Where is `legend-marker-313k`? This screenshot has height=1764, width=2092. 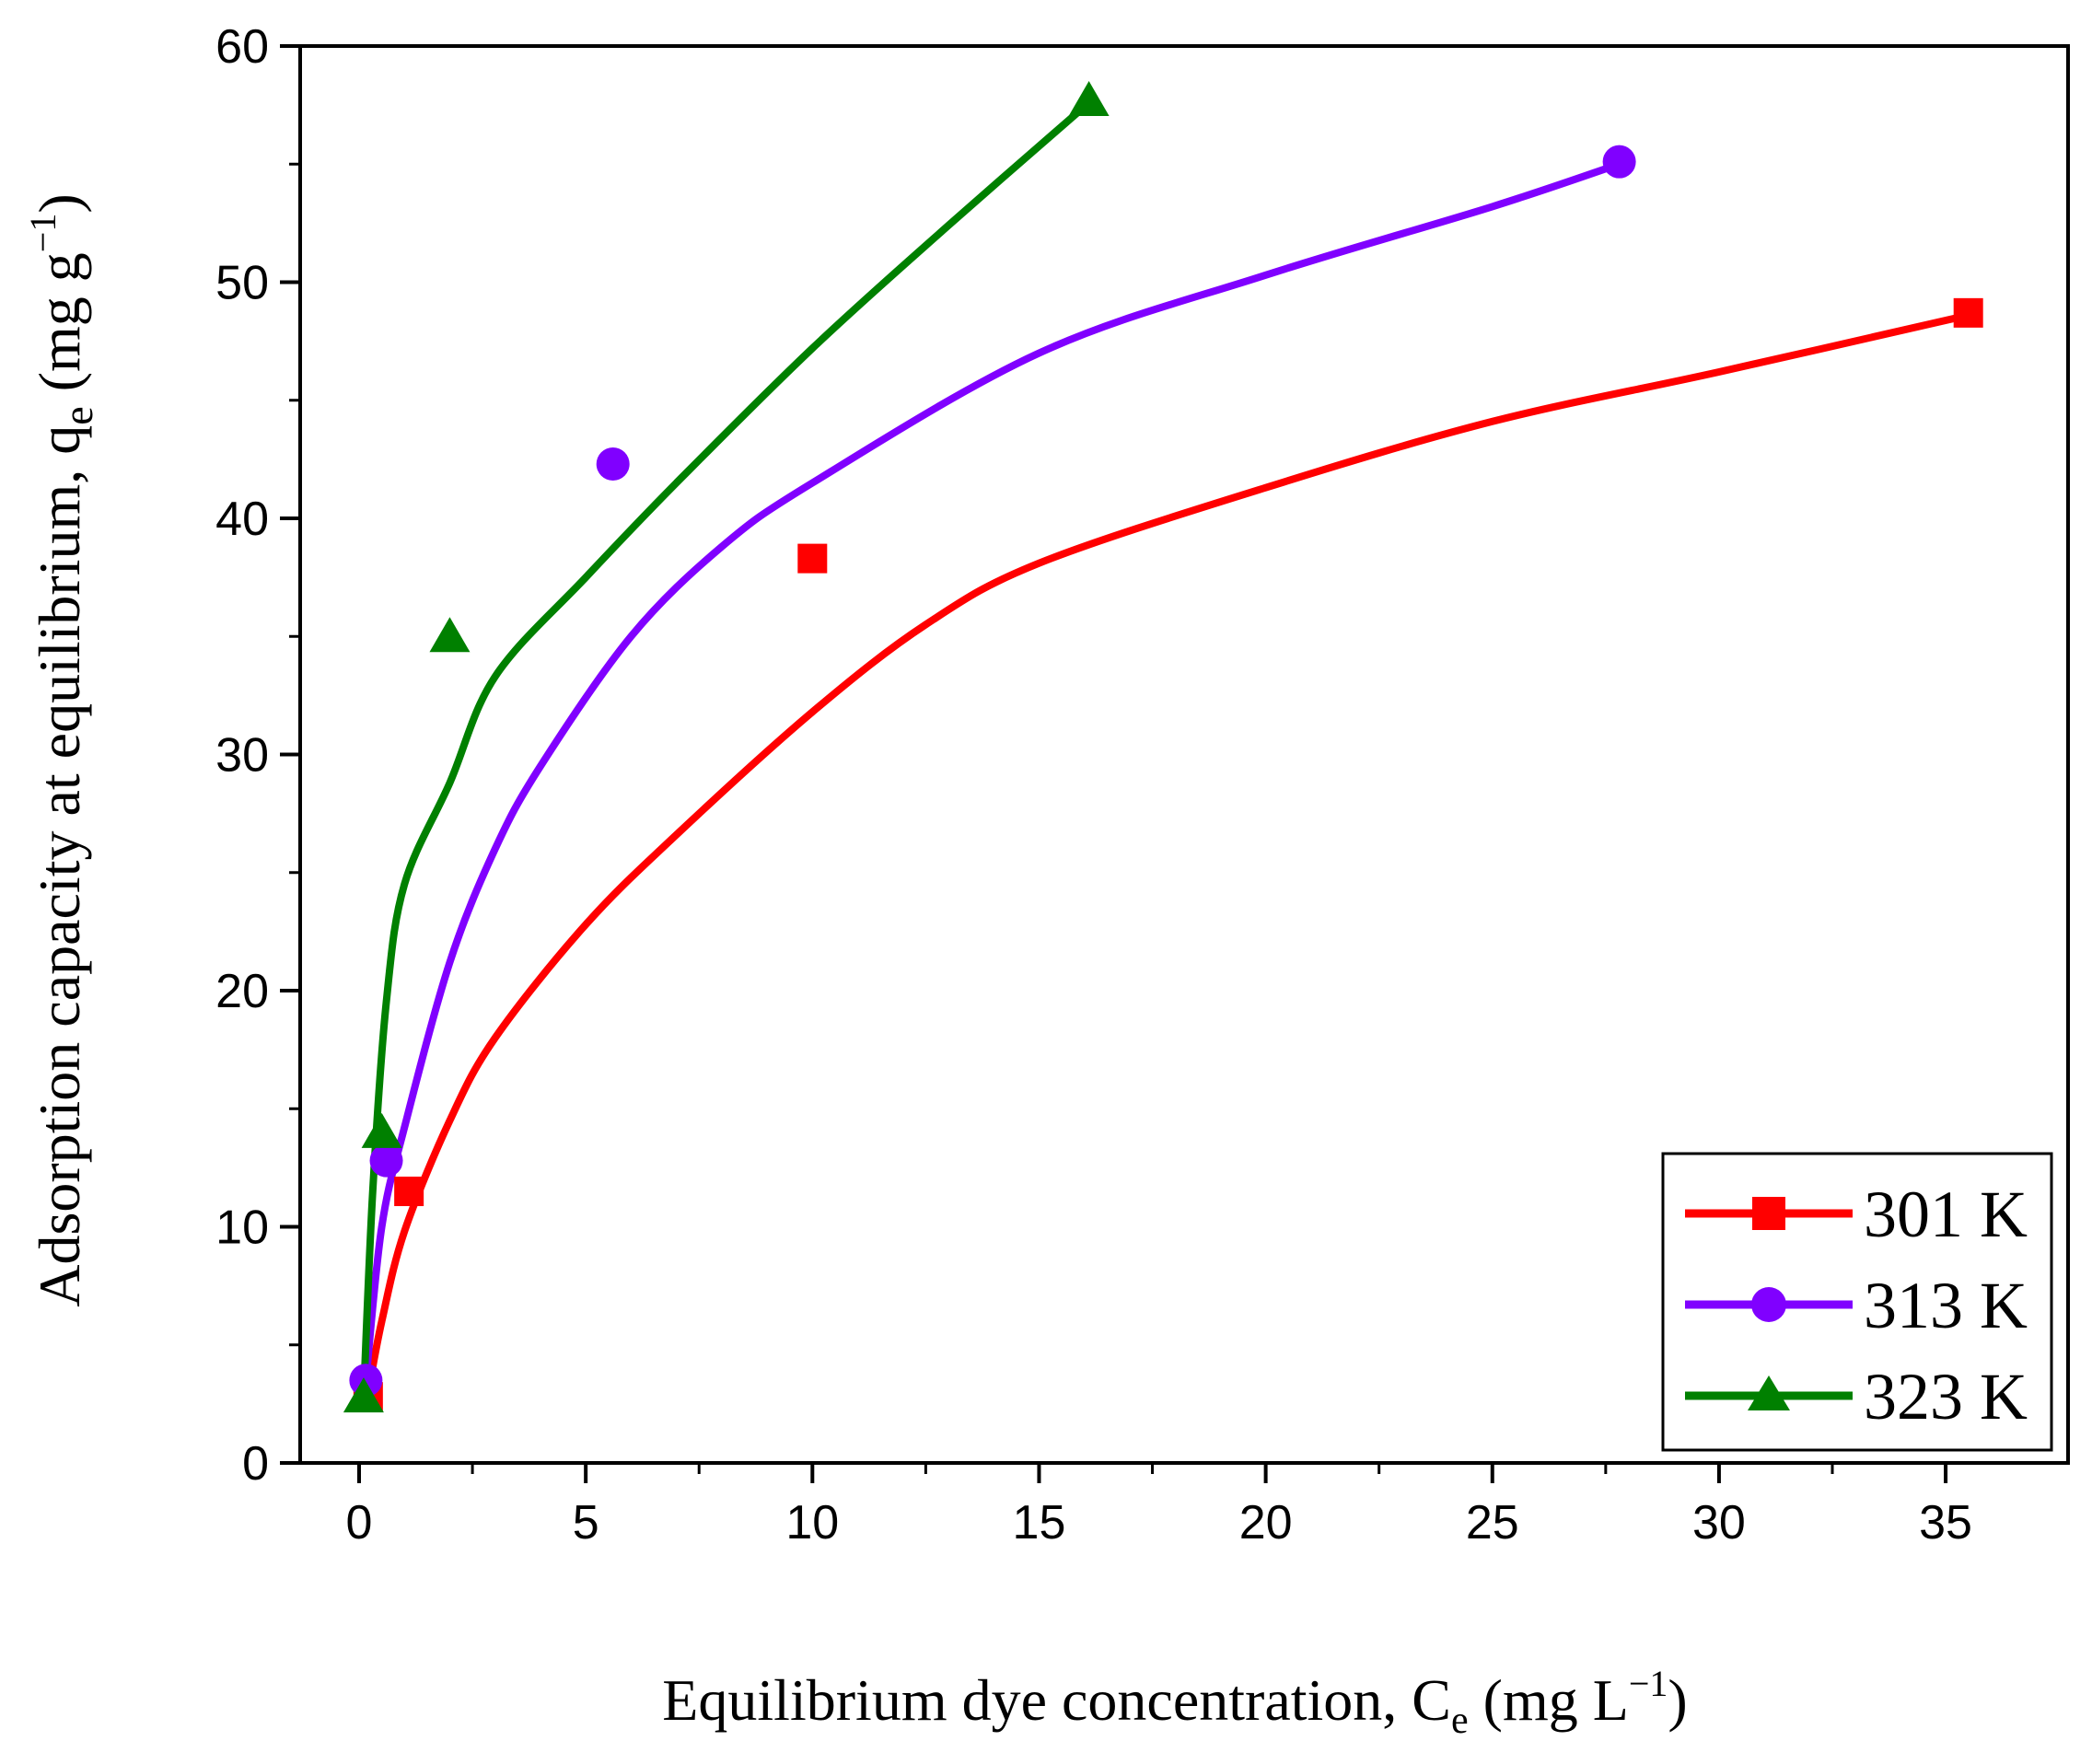
legend-marker-313k is located at coordinates (1768, 1304).